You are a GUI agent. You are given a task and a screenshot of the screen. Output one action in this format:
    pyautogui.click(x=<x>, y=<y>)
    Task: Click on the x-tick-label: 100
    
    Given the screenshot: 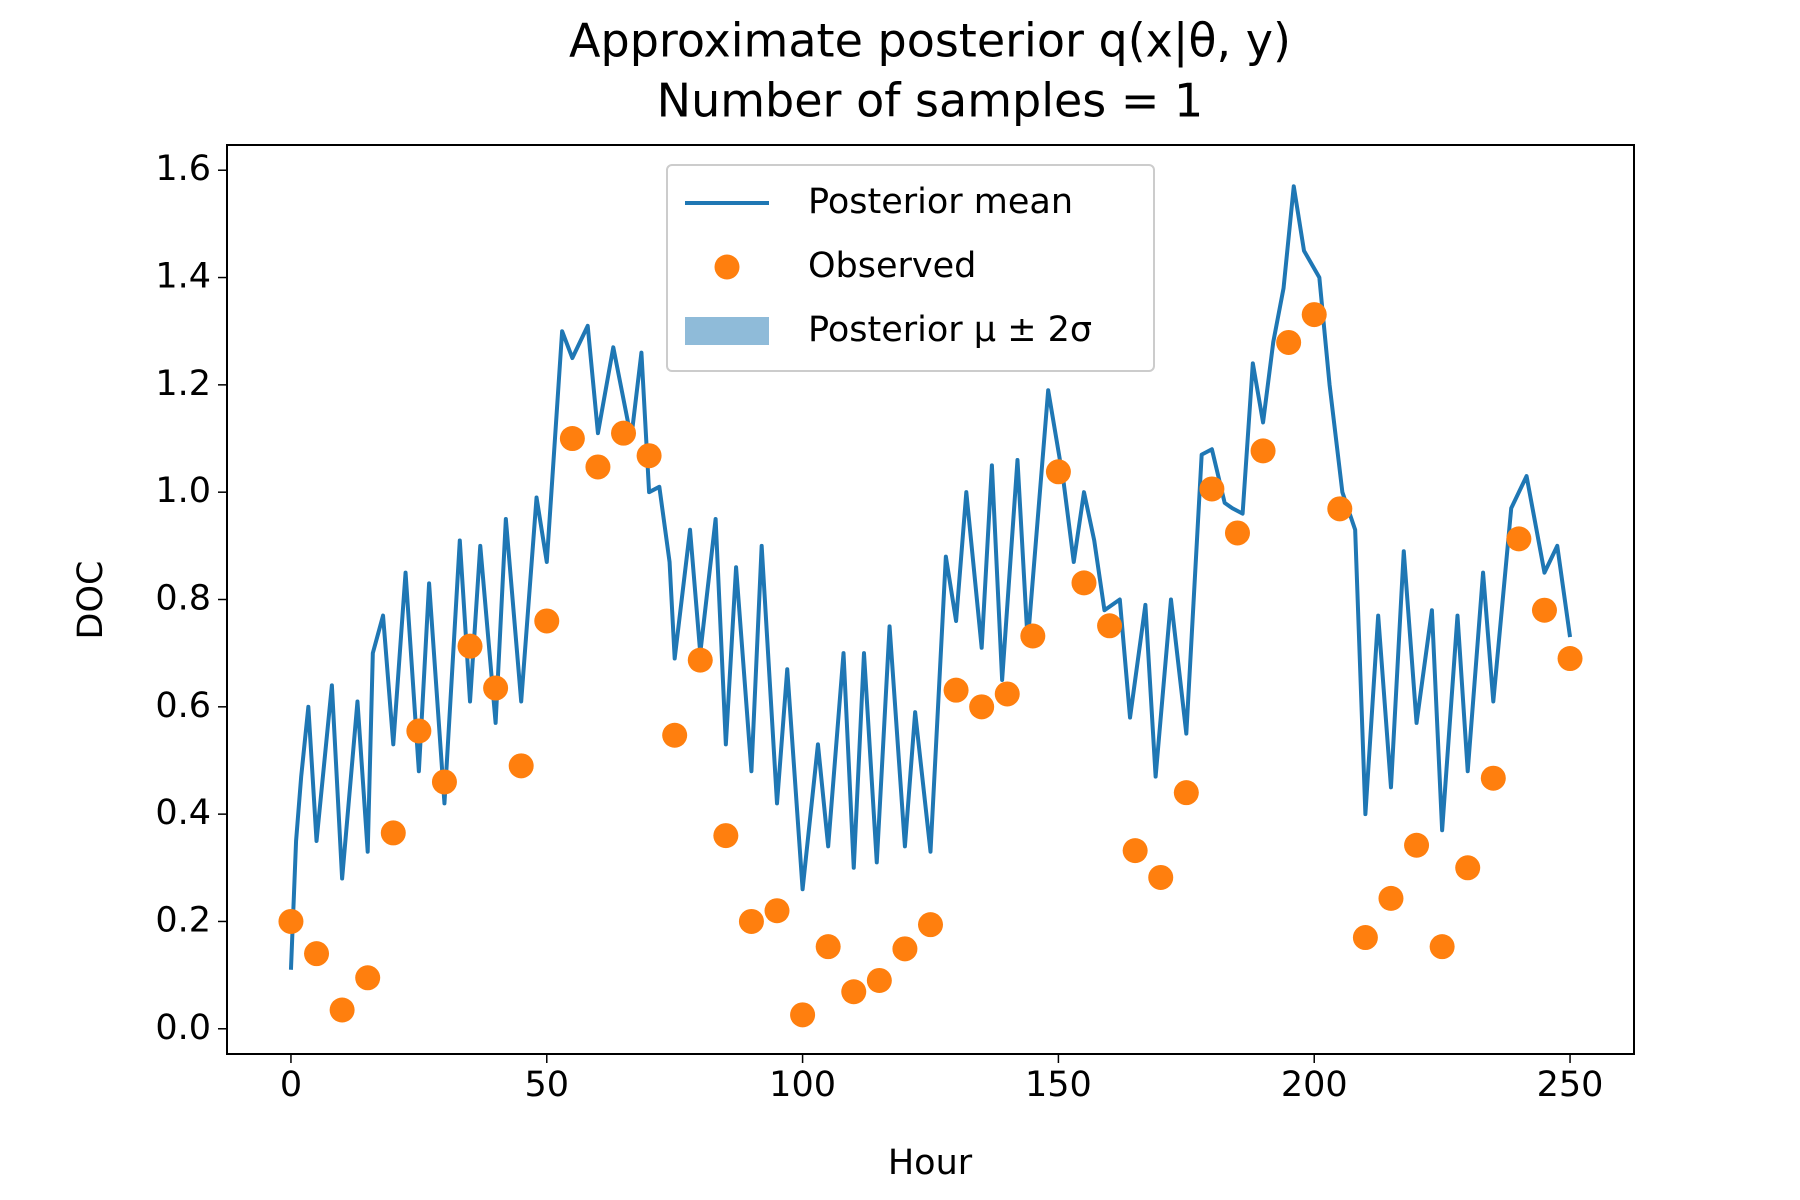 What is the action you would take?
    pyautogui.click(x=802, y=1085)
    